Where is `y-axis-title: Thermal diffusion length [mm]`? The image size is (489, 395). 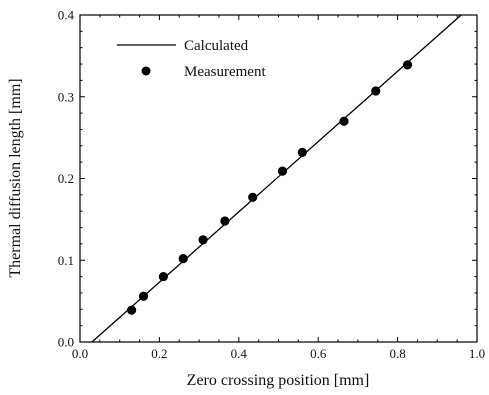 y-axis-title: Thermal diffusion length [mm] is located at coordinates (15, 177).